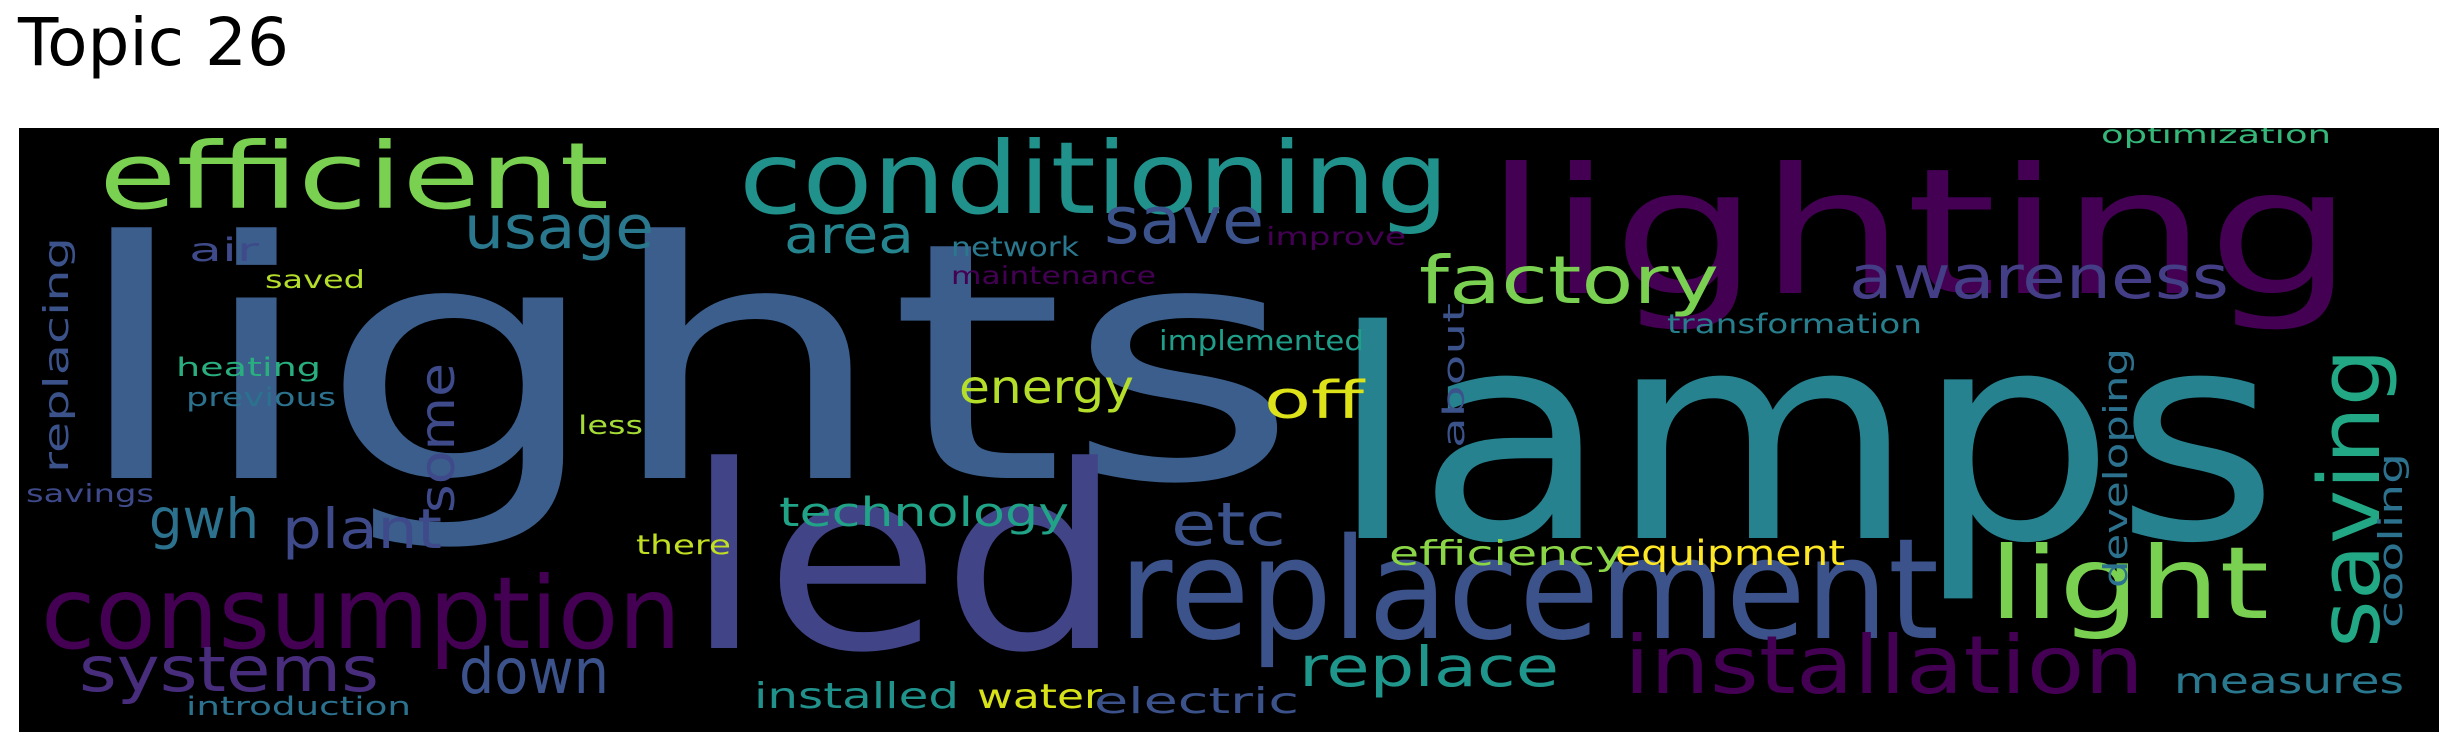 Image resolution: width=2456 pixels, height=752 pixels. Describe the element at coordinates (1046, 387) in the screenshot. I see `word-energy: energy` at that location.